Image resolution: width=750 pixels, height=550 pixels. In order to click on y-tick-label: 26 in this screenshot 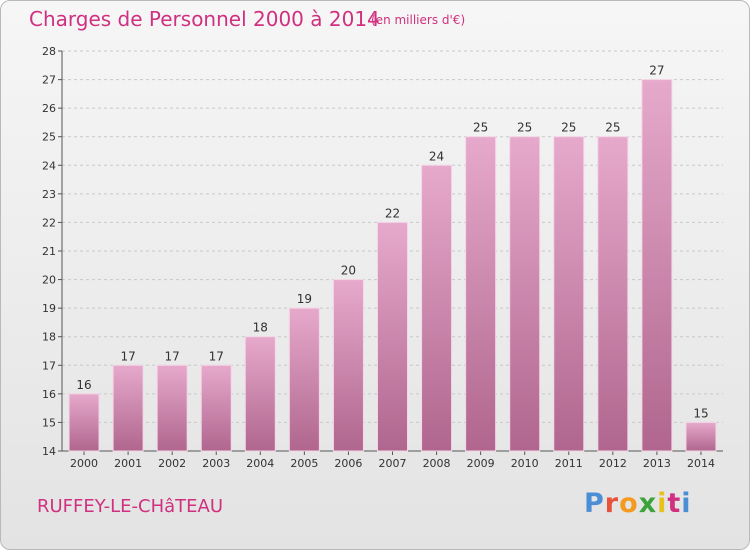, I will do `click(49, 108)`.